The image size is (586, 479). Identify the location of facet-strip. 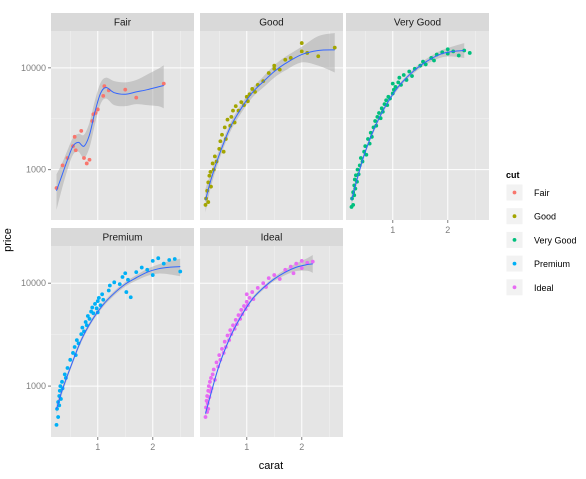
(271, 237).